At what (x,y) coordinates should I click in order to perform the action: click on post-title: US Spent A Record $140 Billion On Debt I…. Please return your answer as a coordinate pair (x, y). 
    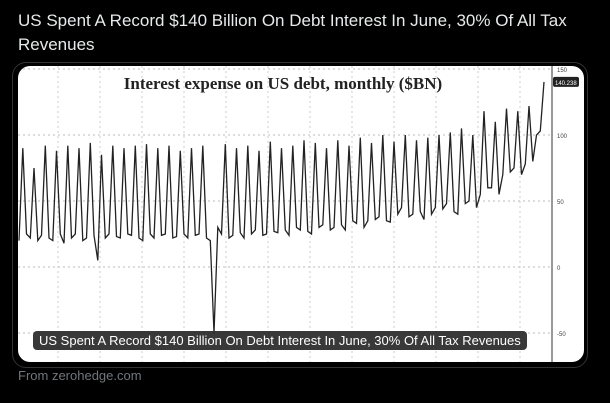
    Looking at the image, I should click on (292, 32).